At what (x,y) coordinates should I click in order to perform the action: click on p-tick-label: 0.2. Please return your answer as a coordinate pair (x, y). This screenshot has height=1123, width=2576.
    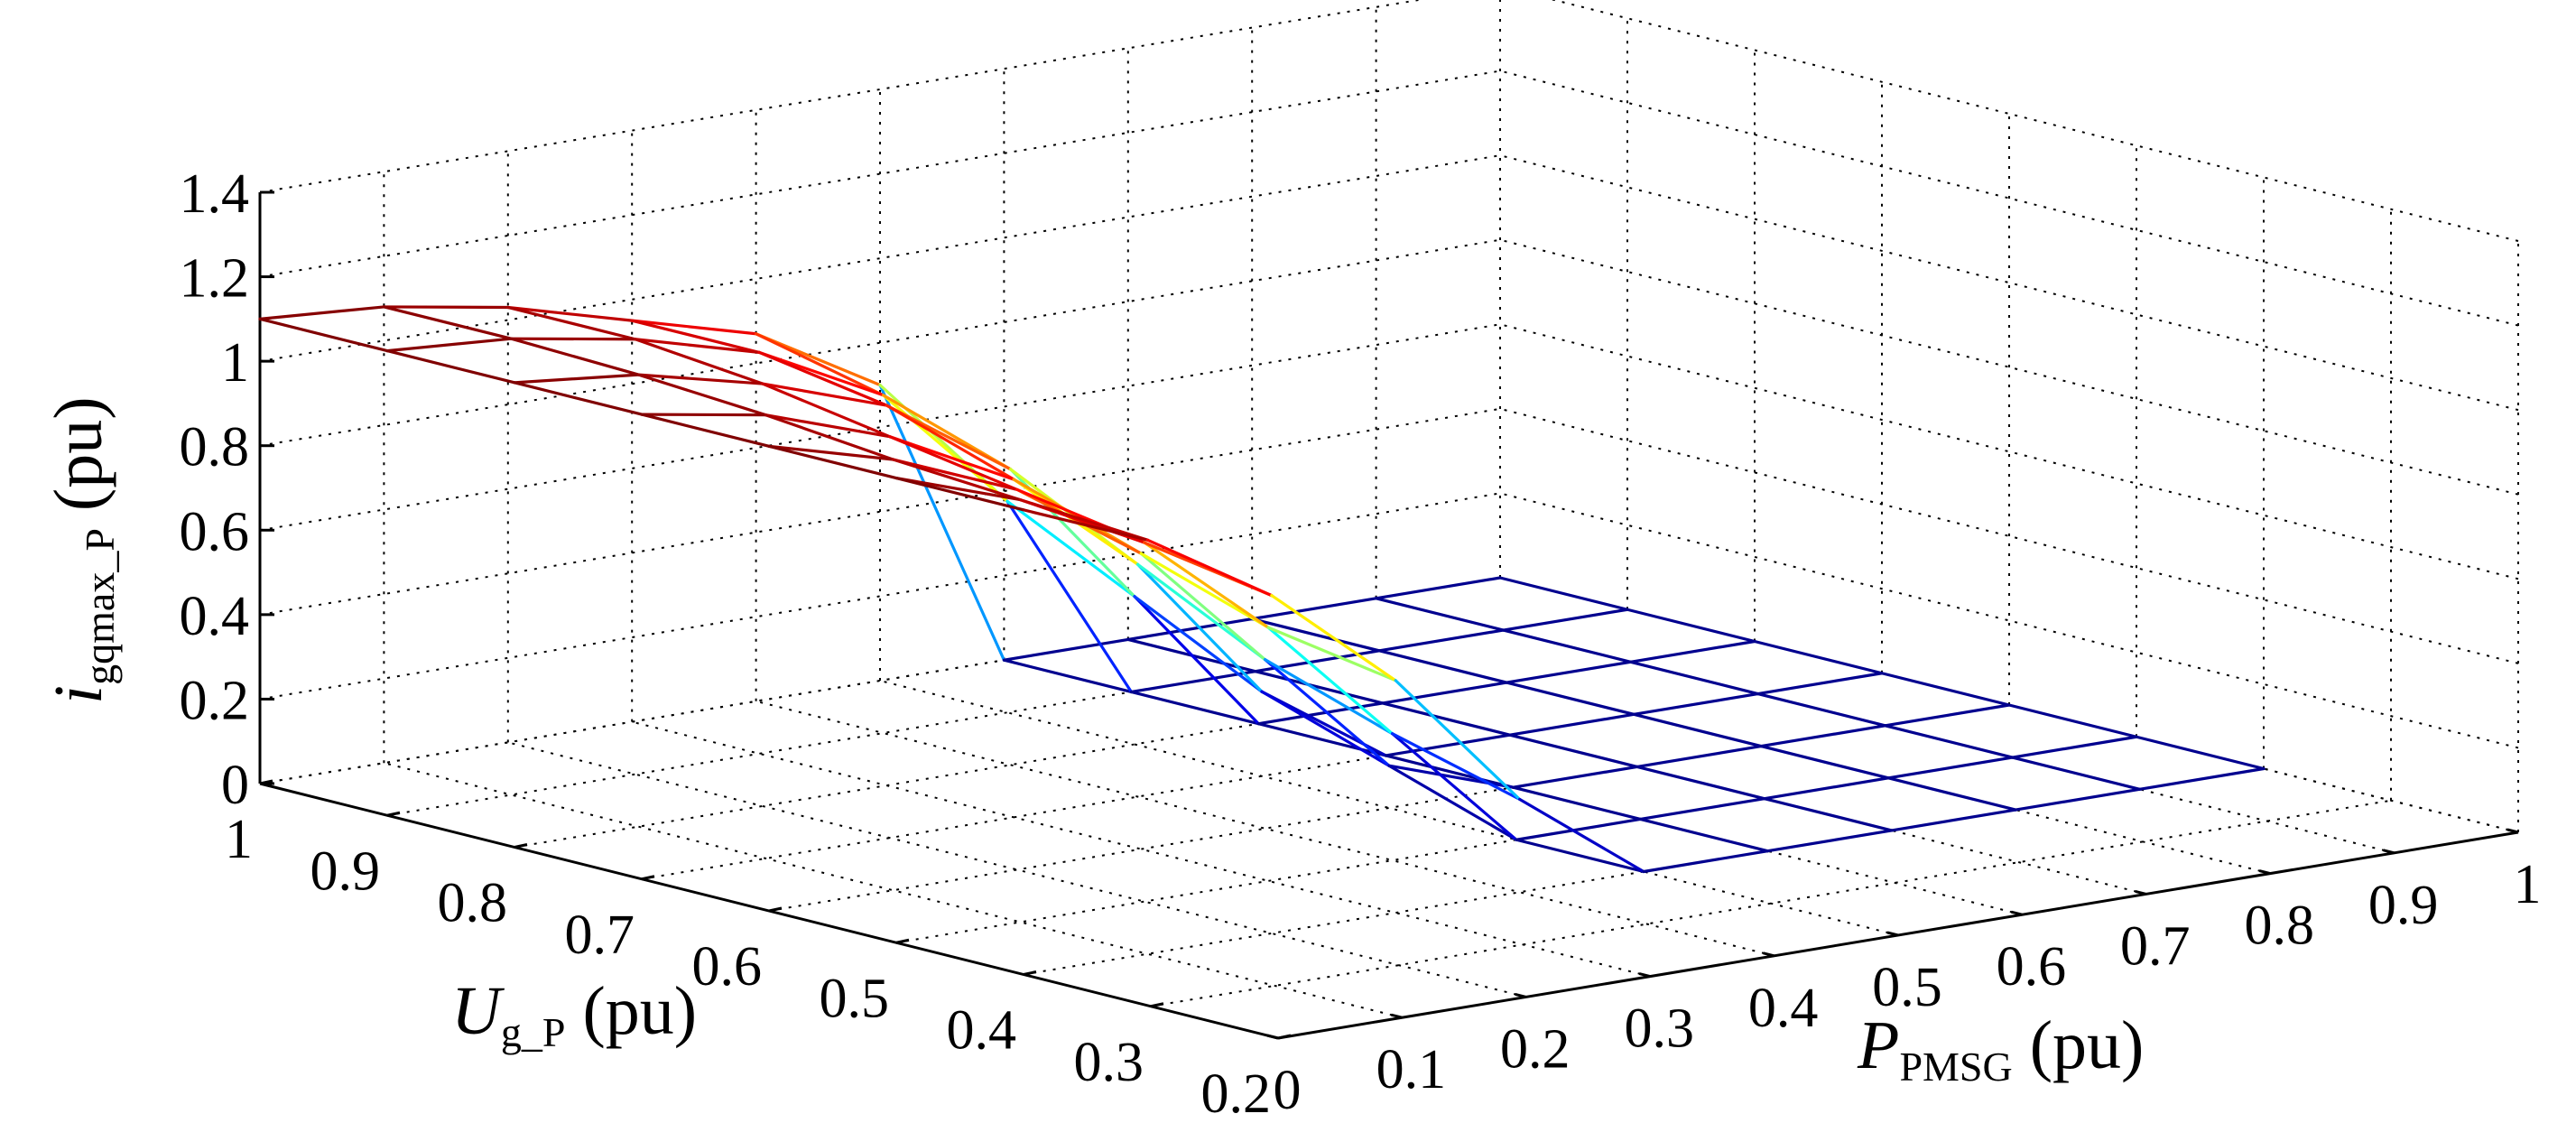
    Looking at the image, I should click on (1535, 1049).